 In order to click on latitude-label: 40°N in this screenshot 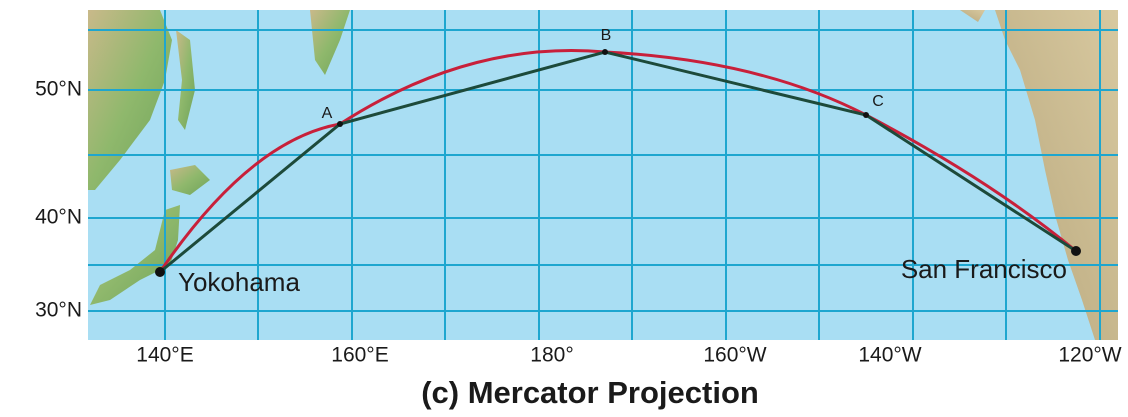, I will do `click(58, 217)`.